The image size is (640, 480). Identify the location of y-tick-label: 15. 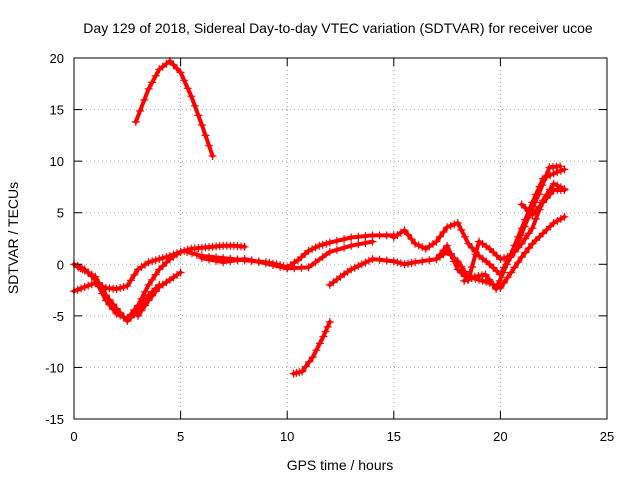
(57, 110).